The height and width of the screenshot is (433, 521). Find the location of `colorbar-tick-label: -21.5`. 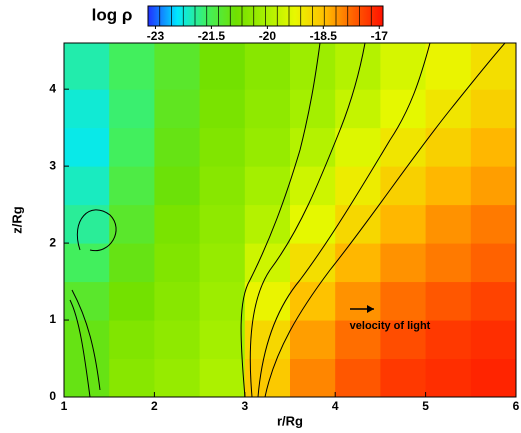

colorbar-tick-label: -21.5 is located at coordinates (212, 36).